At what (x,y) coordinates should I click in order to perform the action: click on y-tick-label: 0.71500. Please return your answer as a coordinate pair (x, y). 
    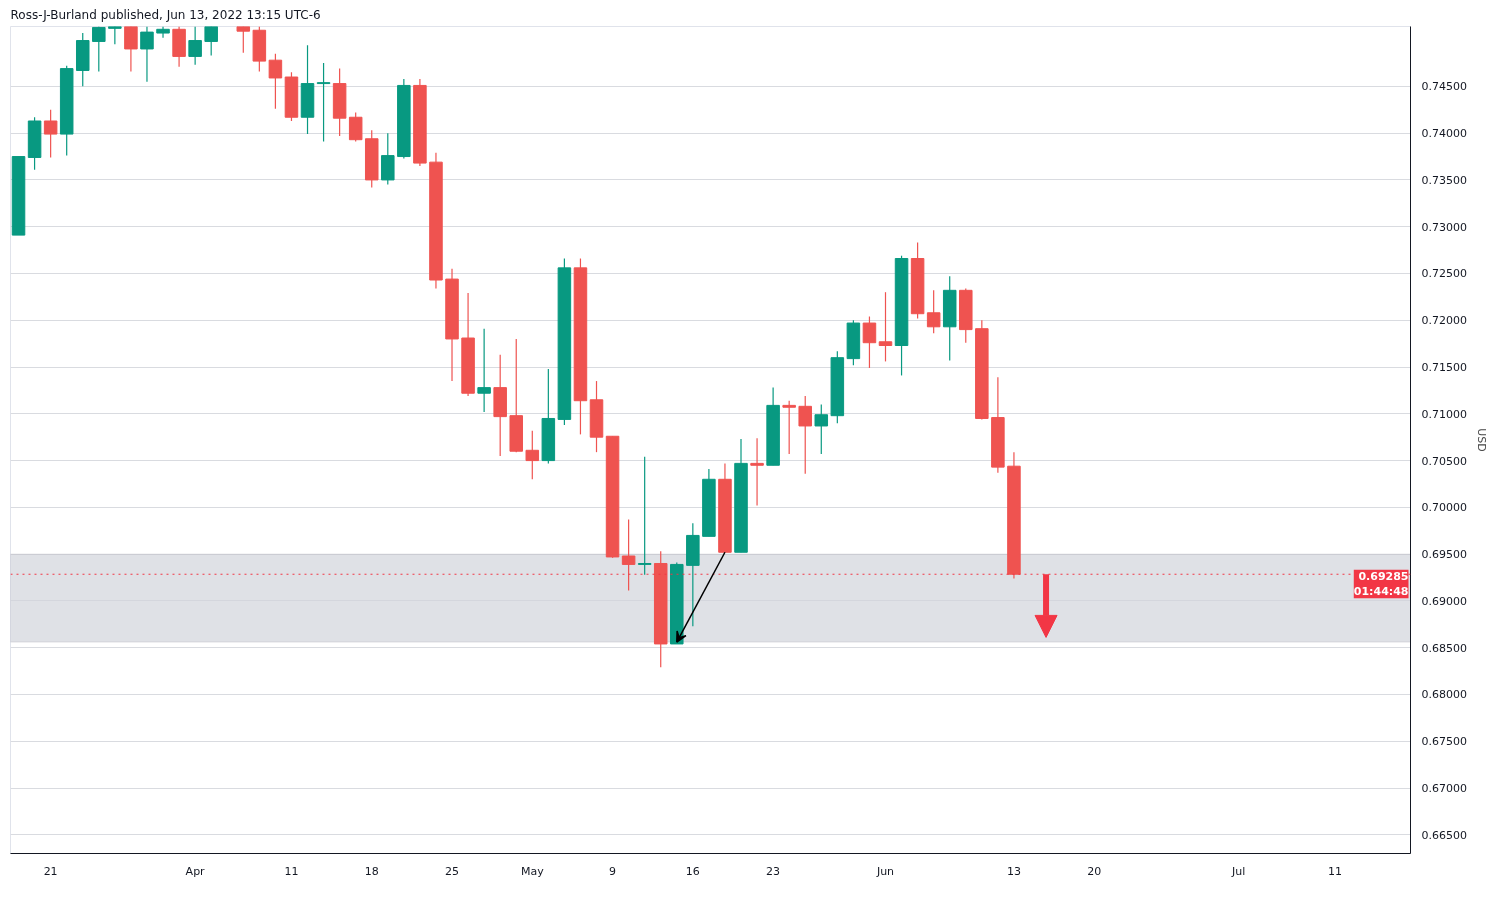
    Looking at the image, I should click on (1444, 368).